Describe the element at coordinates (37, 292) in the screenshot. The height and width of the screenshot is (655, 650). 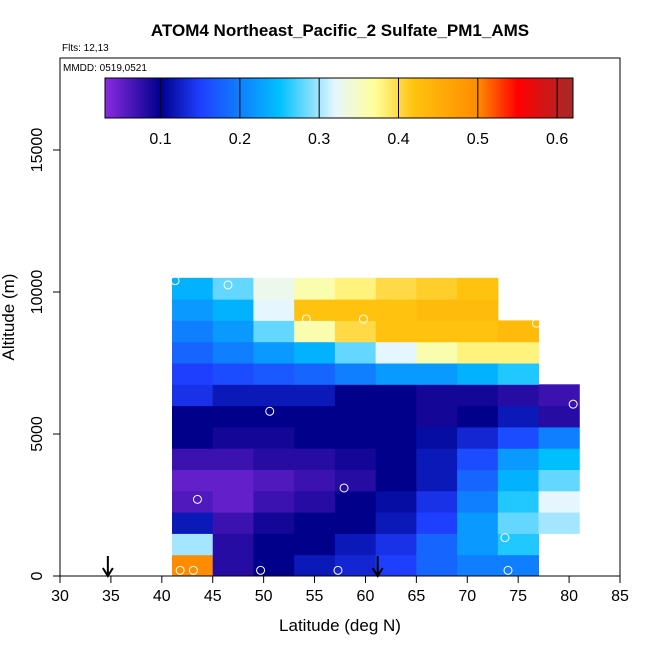
I see `y-tick-label: 10000` at that location.